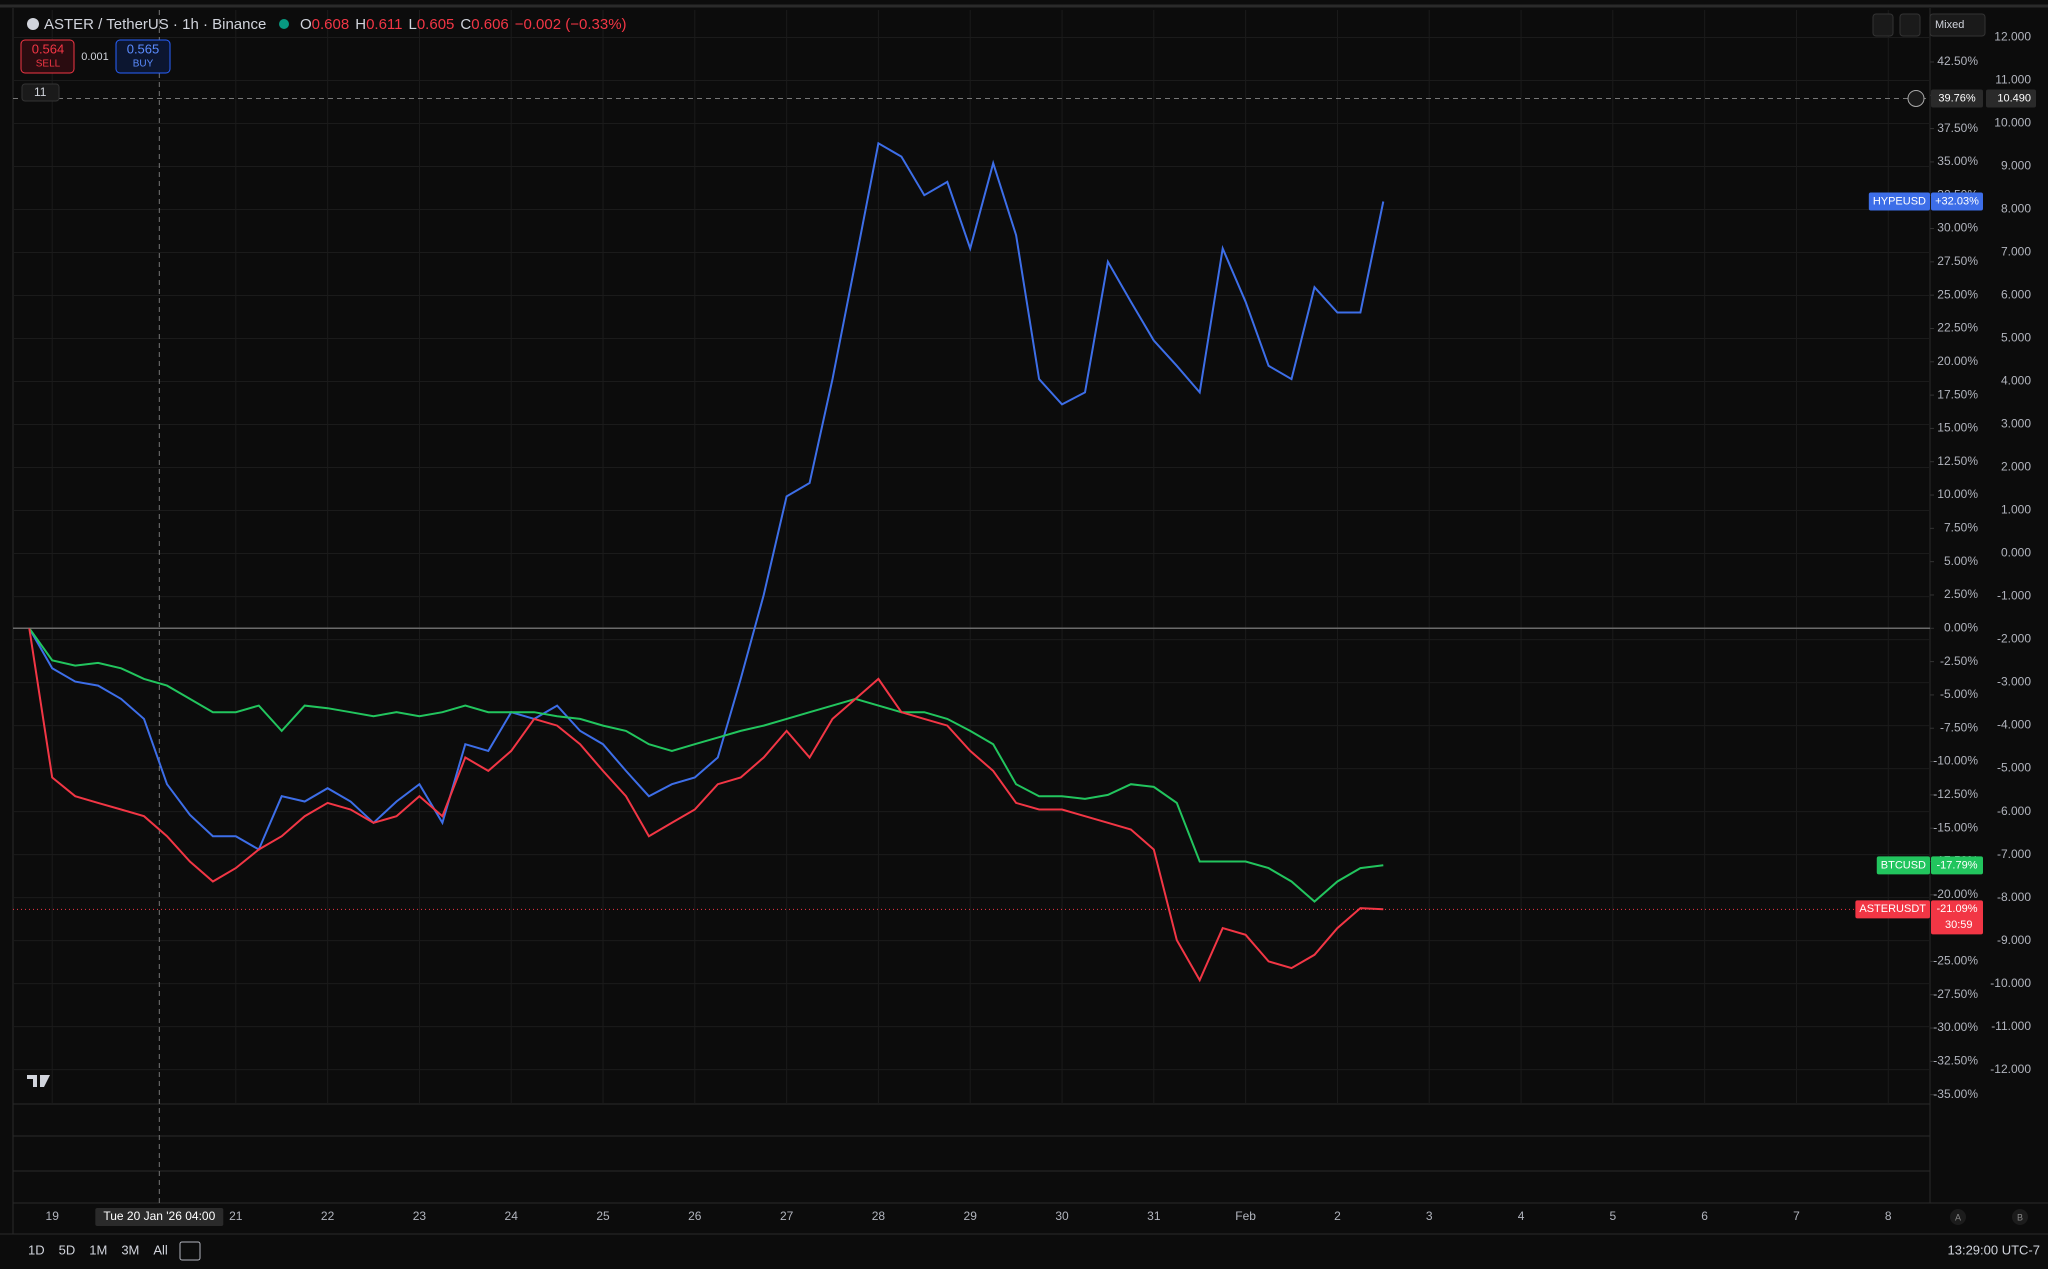 The image size is (2048, 1269). I want to click on y-tick-label: 42.50%, so click(1957, 61).